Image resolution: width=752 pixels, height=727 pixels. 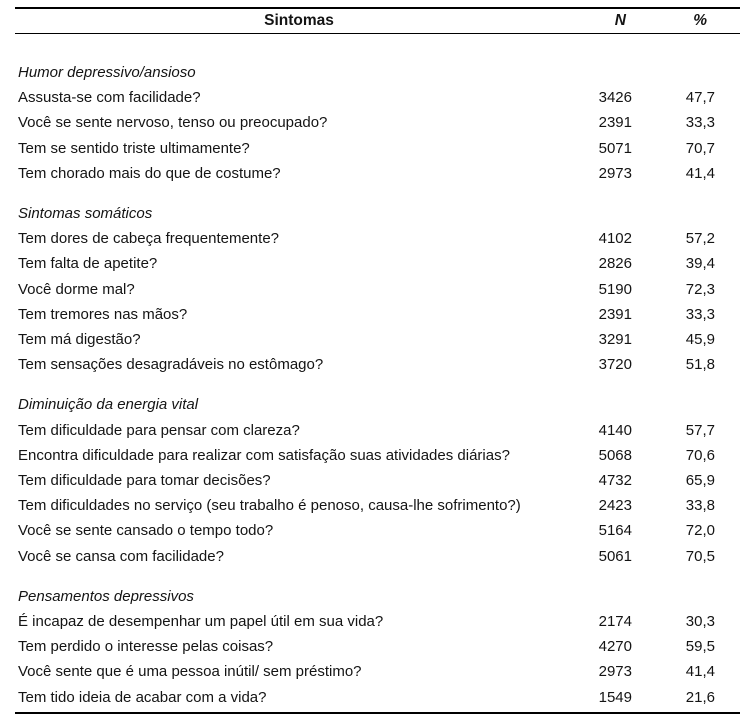 What do you see at coordinates (615, 289) in the screenshot?
I see `n-value: 5190` at bounding box center [615, 289].